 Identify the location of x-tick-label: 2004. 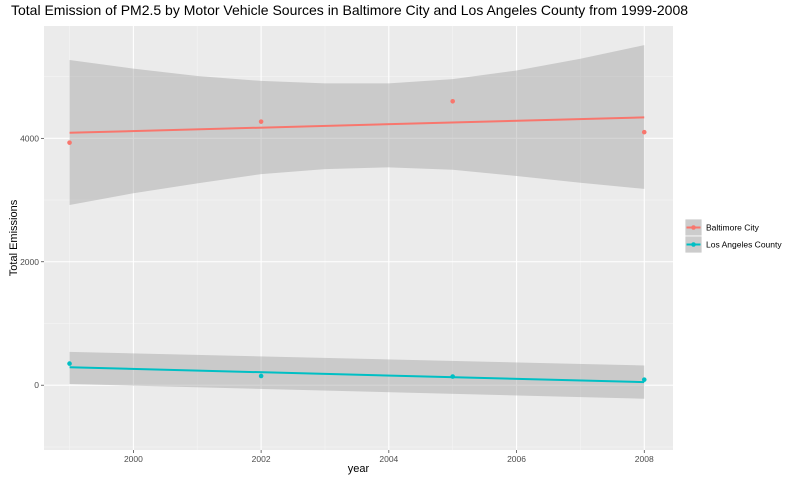
(388, 459).